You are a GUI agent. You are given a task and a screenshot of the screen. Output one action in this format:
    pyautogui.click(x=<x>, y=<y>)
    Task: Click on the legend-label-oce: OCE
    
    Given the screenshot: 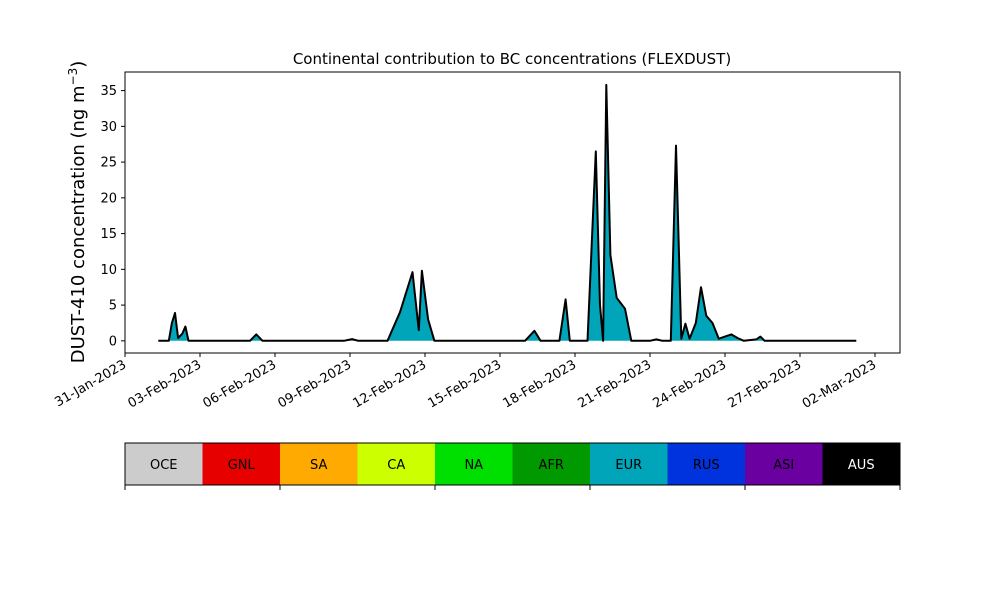 What is the action you would take?
    pyautogui.click(x=164, y=465)
    